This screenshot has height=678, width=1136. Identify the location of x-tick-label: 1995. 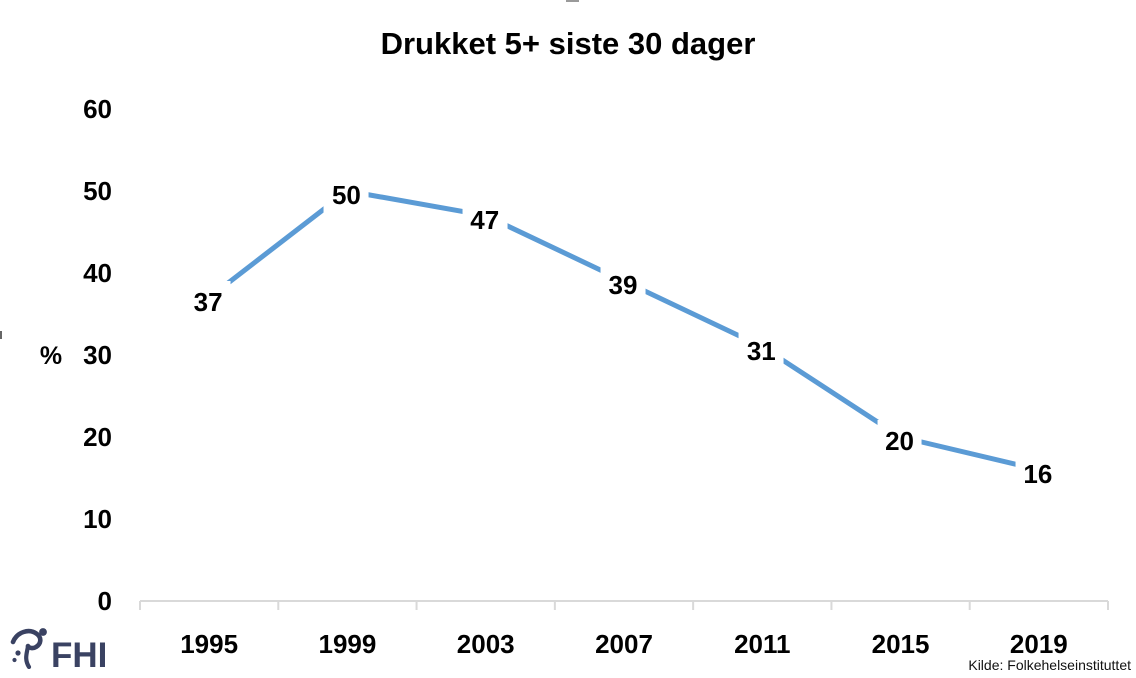
(209, 644).